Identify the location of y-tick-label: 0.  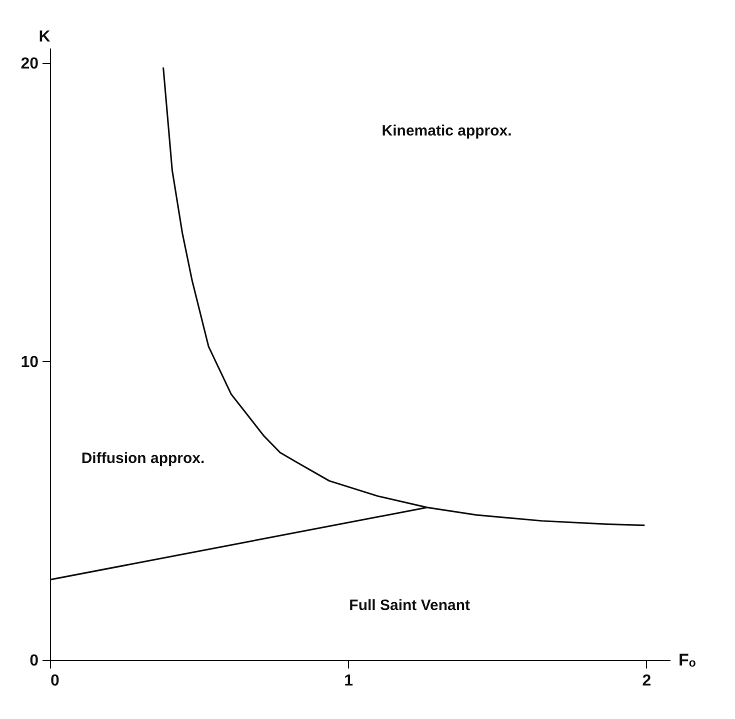
(34, 661).